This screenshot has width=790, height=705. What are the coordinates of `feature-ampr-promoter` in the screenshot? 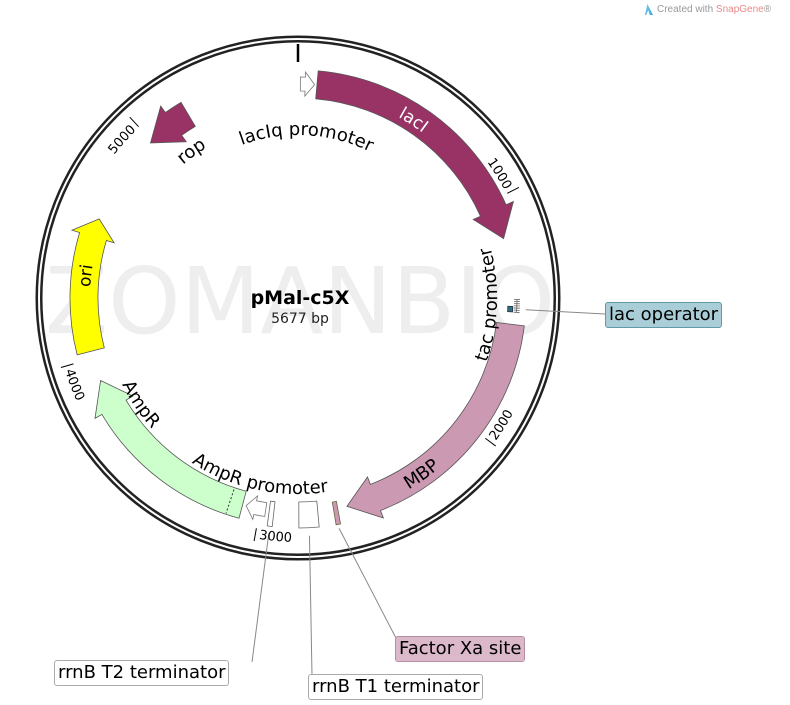 It's located at (256, 507).